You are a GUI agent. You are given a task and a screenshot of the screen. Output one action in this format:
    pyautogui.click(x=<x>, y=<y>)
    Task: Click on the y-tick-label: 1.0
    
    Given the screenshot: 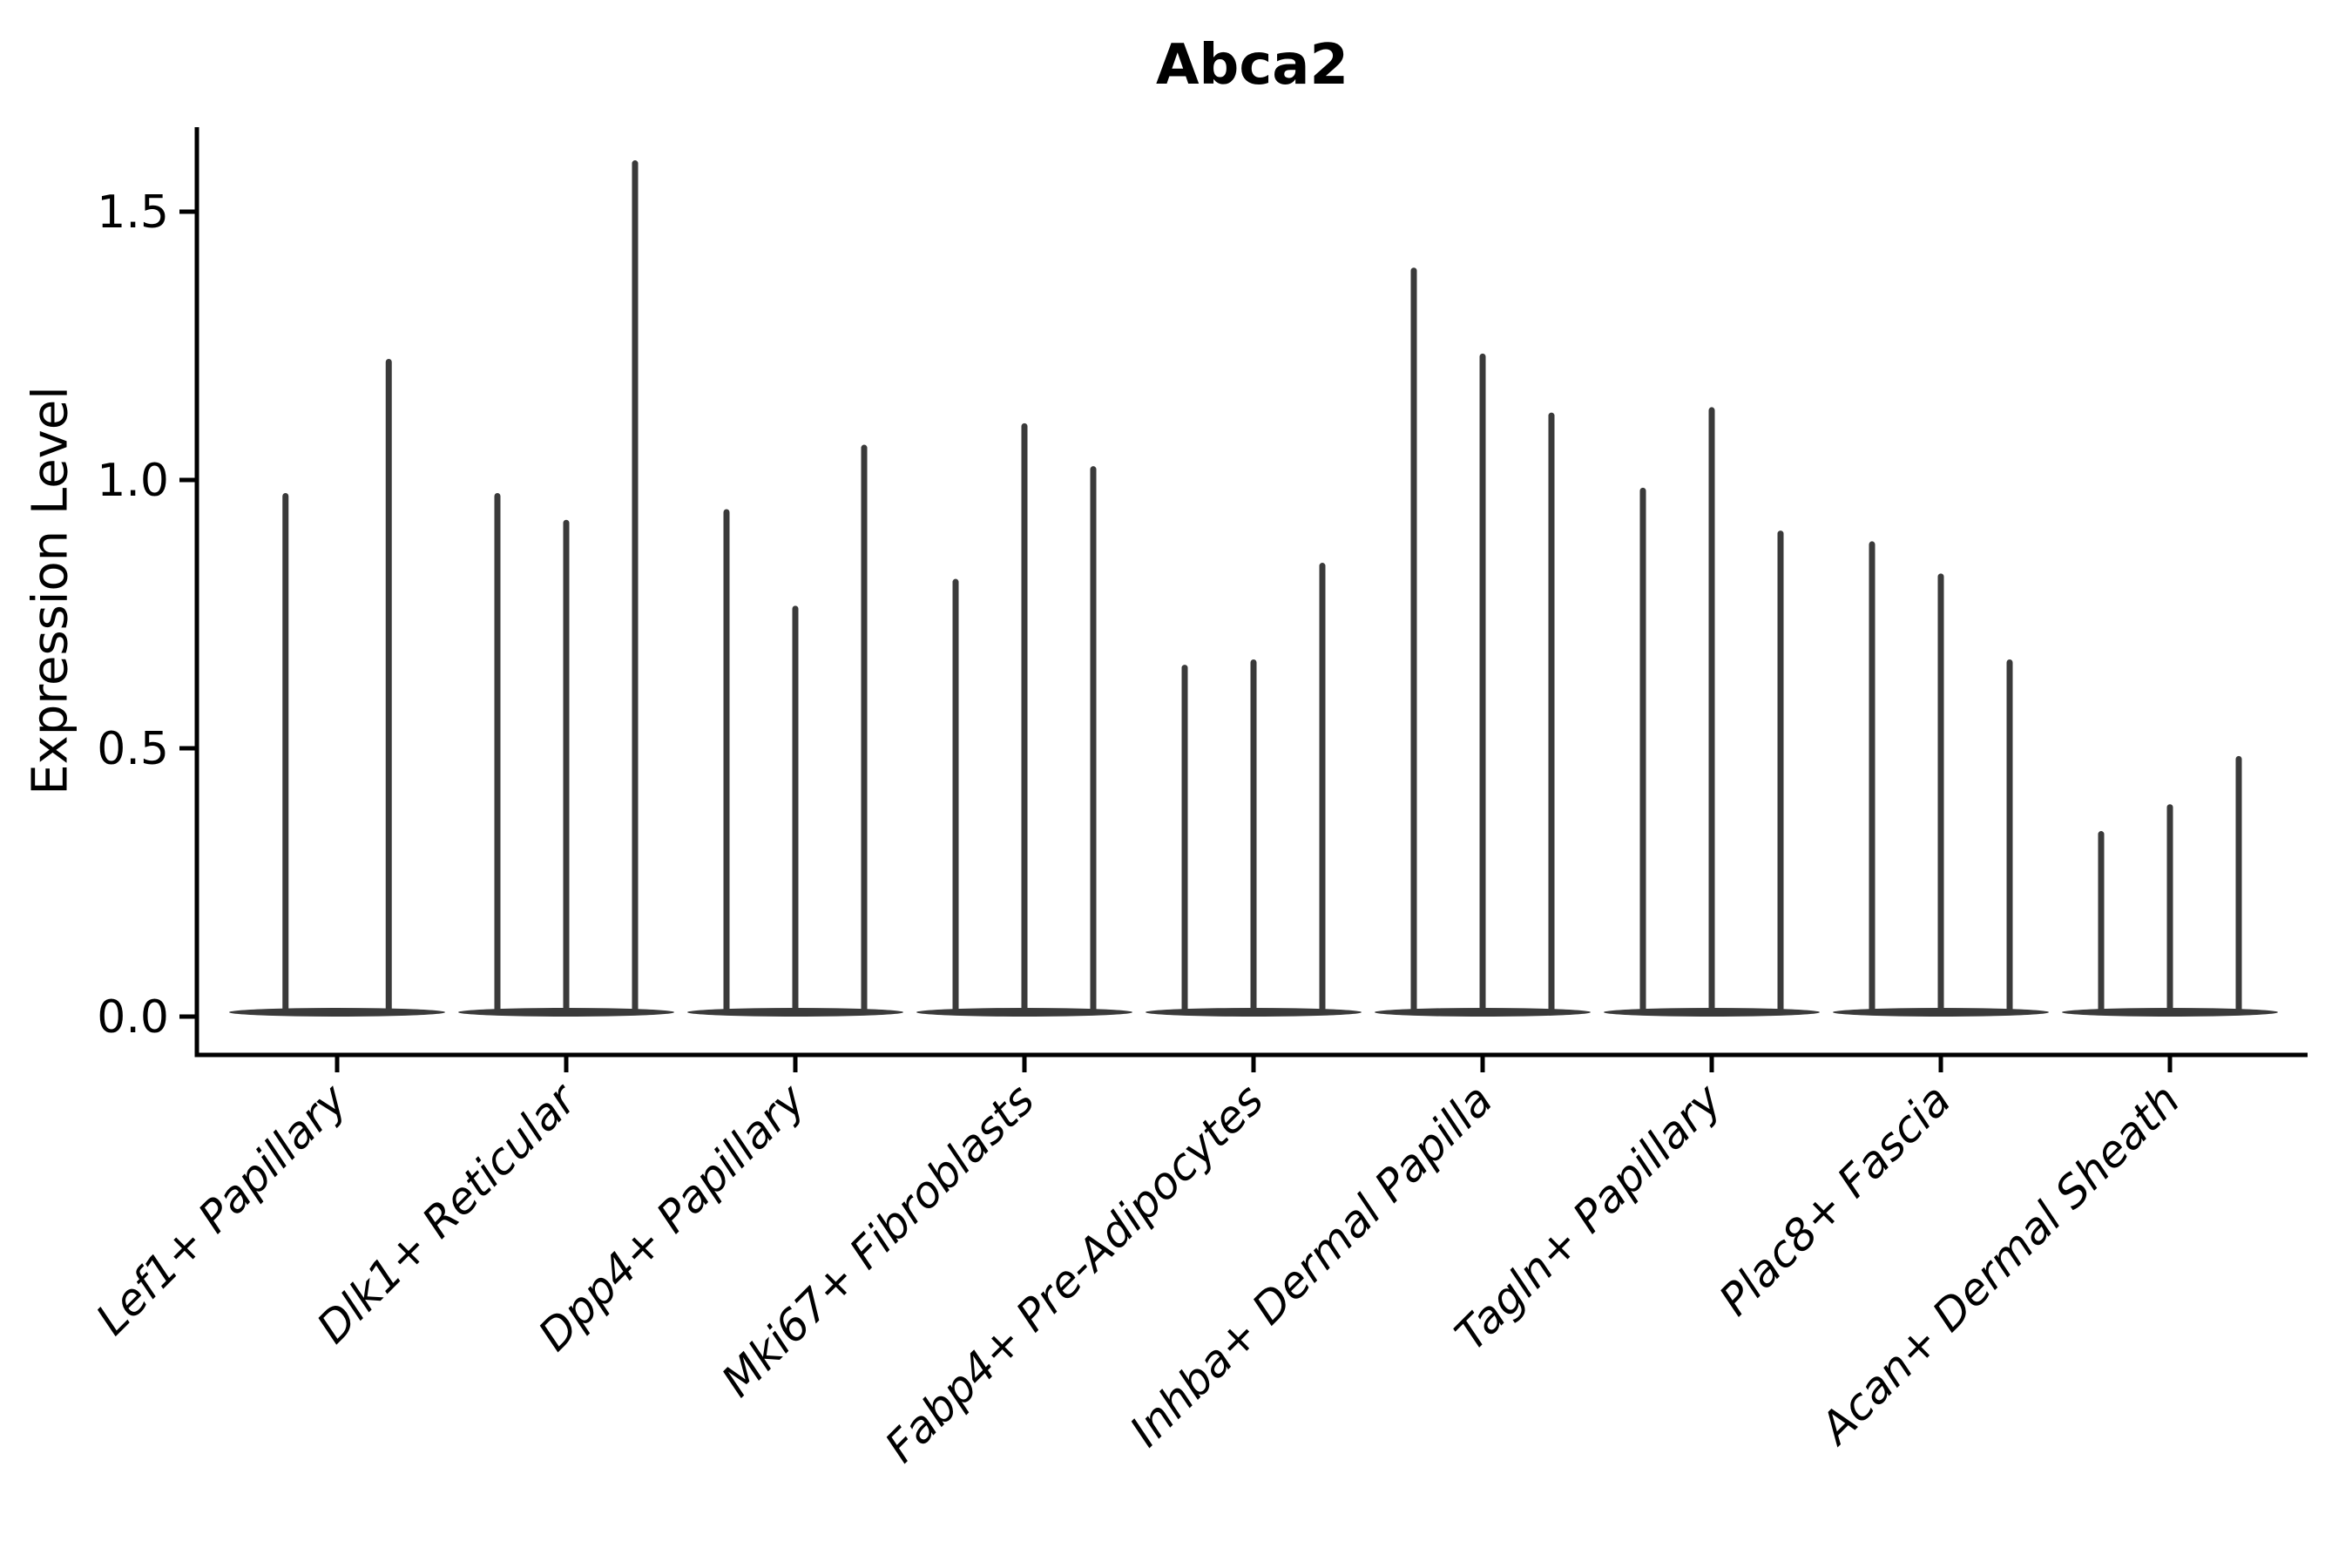 What is the action you would take?
    pyautogui.click(x=133, y=481)
    